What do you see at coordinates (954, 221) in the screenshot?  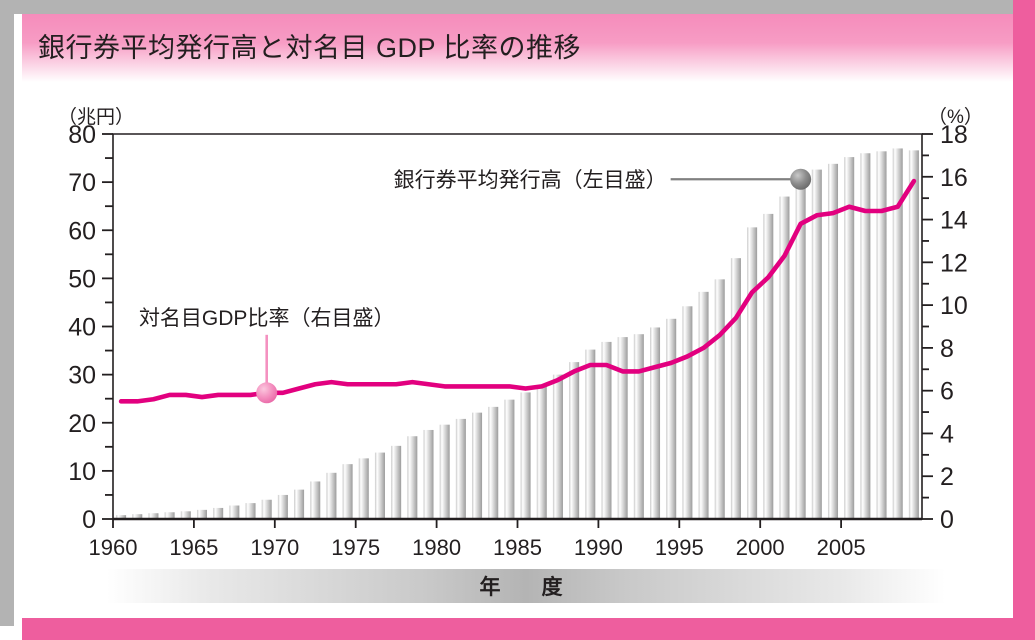 I see `right-tick-label-14: 14` at bounding box center [954, 221].